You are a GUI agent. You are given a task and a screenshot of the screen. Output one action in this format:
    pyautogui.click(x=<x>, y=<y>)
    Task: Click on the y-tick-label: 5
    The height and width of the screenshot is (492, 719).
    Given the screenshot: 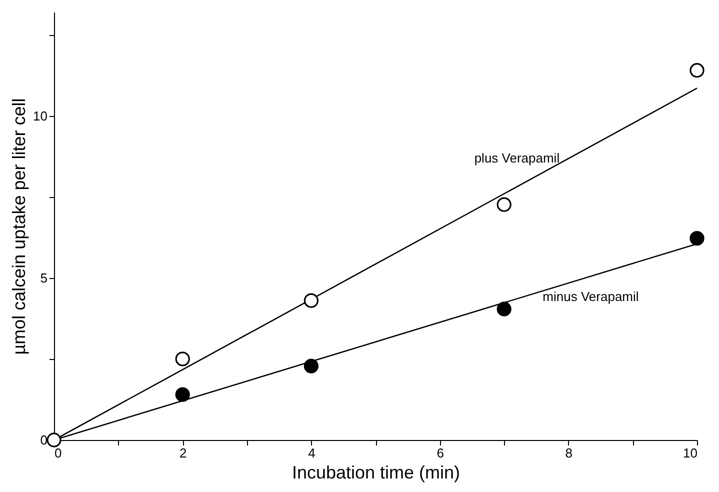 What is the action you would take?
    pyautogui.click(x=44, y=278)
    